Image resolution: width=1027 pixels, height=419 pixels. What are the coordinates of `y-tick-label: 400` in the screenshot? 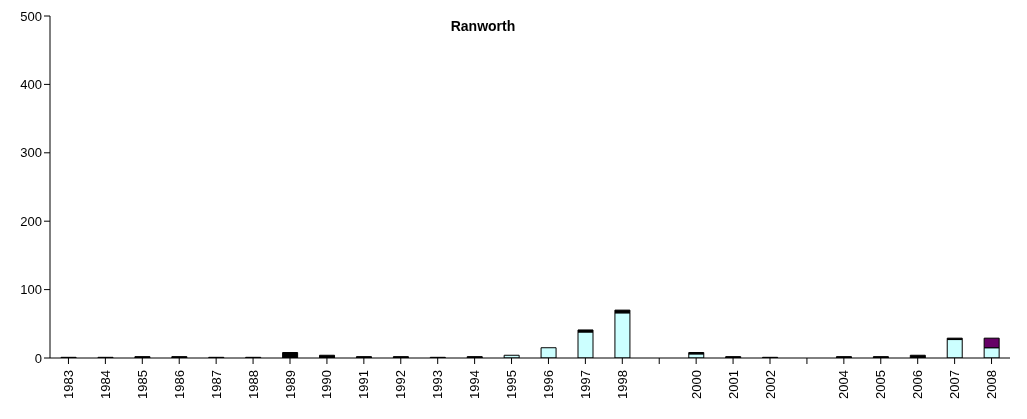 It's located at (31, 85).